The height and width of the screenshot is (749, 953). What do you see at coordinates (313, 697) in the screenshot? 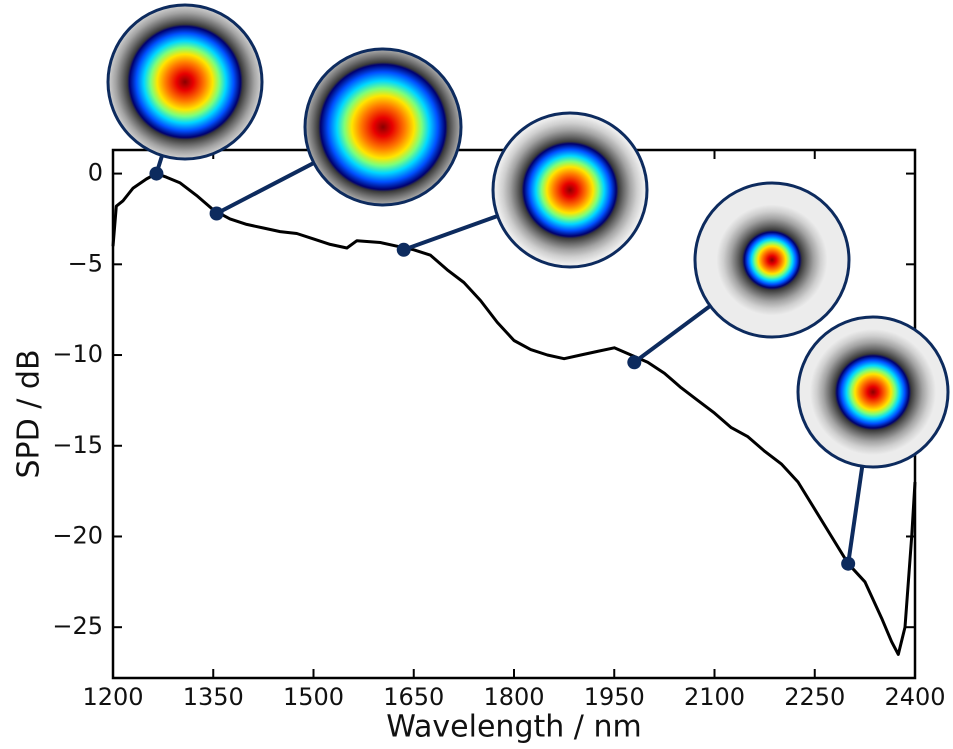
I see `x-tick-label: 1500` at bounding box center [313, 697].